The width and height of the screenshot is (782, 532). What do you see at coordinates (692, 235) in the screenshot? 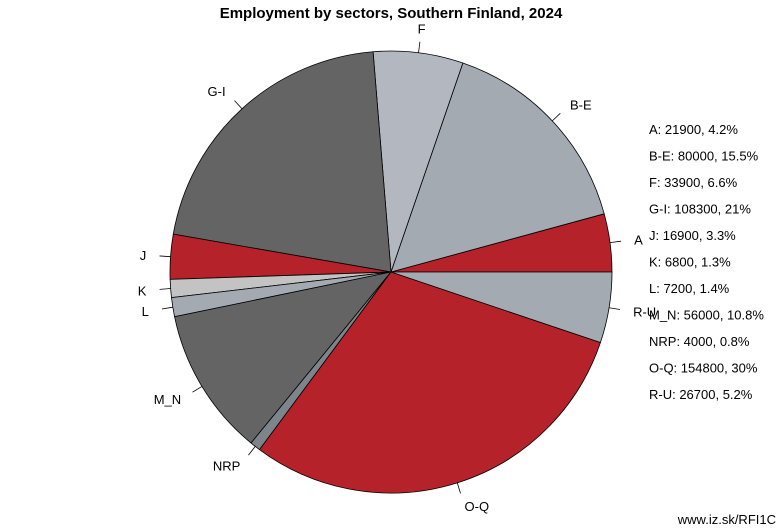
I see `legend-entry-j: J: 16900, 3.3%` at bounding box center [692, 235].